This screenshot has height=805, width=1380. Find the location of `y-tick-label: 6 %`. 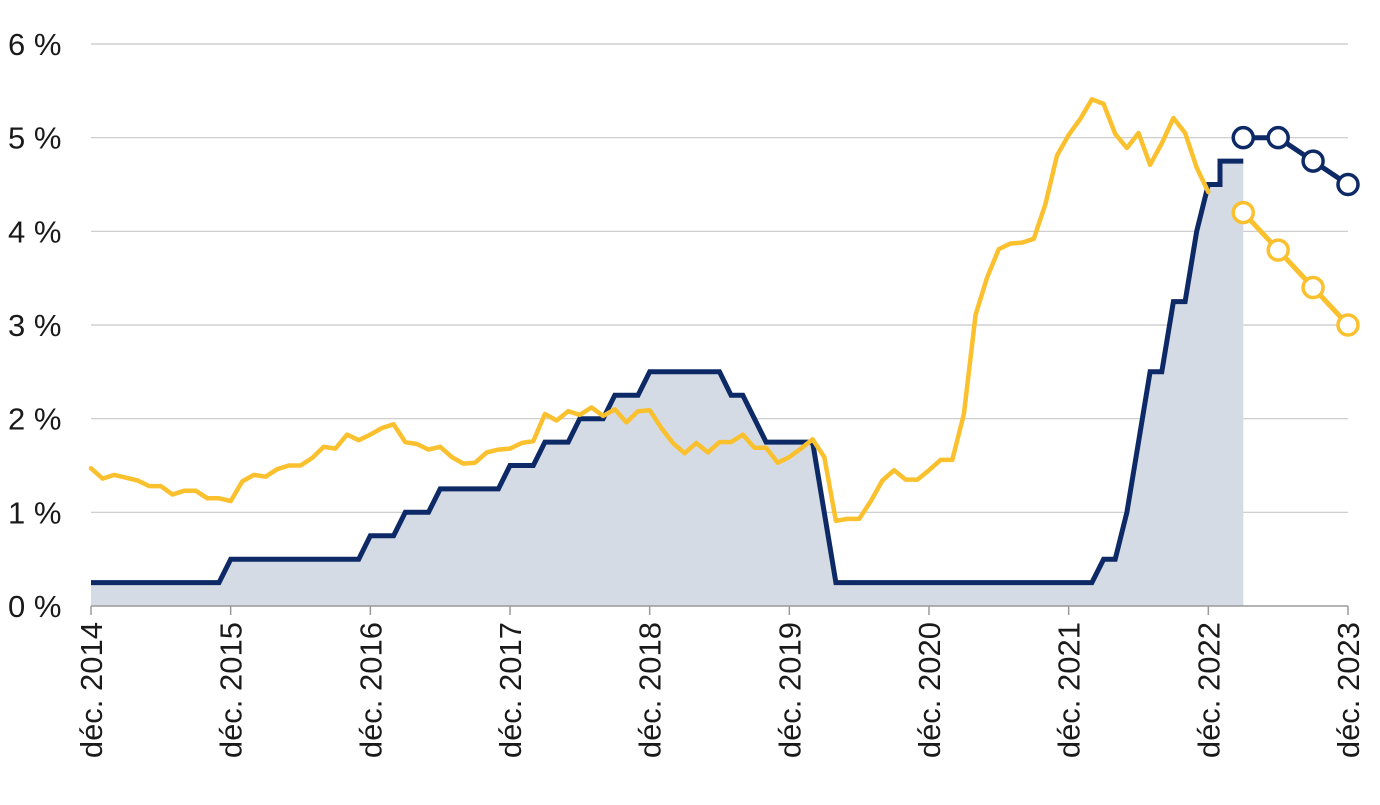

y-tick-label: 6 % is located at coordinates (34, 44).